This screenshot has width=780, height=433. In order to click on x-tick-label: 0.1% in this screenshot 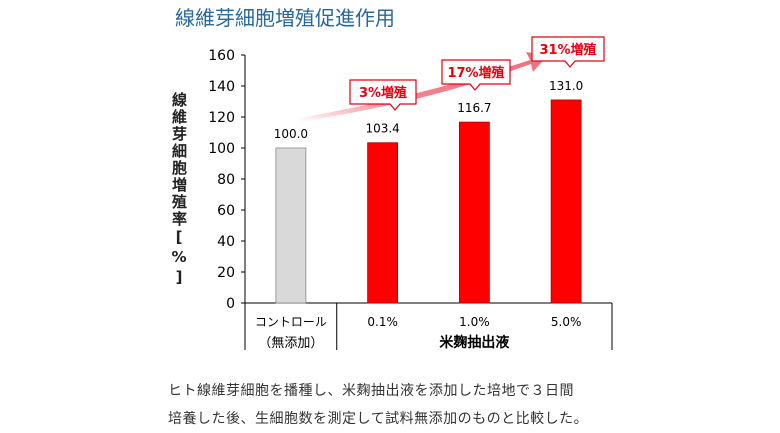, I will do `click(382, 322)`.